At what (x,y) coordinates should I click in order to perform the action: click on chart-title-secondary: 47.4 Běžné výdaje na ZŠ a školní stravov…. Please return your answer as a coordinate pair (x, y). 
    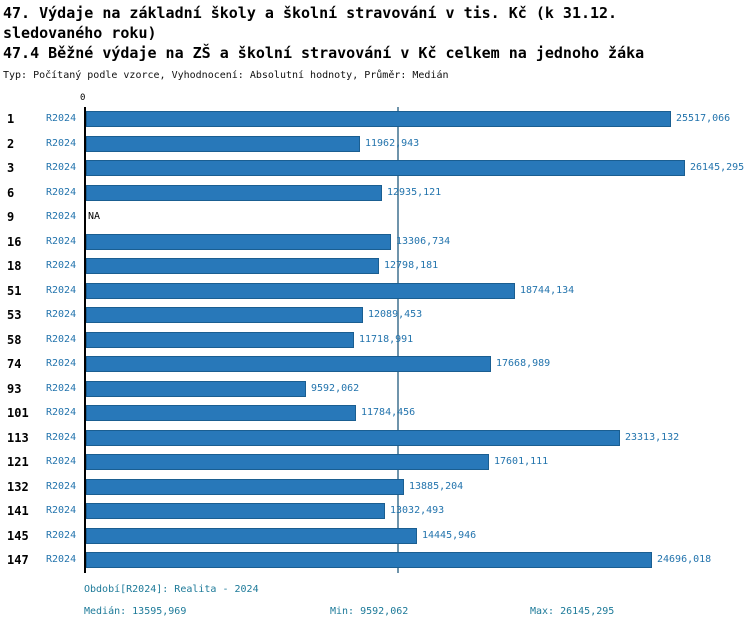
    Looking at the image, I should click on (324, 53).